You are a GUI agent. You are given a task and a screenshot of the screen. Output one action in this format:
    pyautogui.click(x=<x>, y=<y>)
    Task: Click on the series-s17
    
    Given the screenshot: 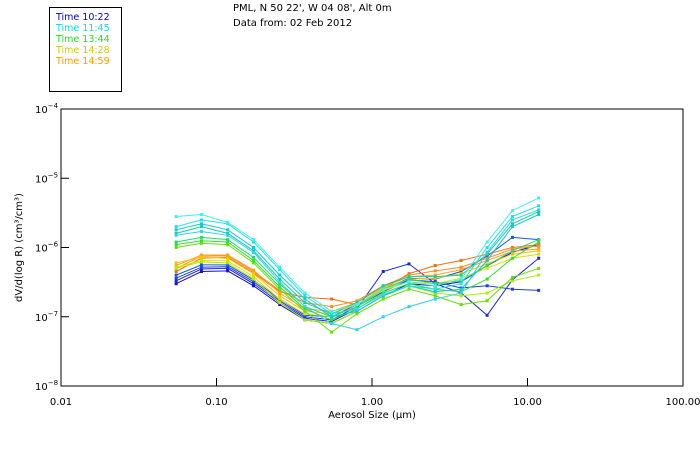 What is the action you would take?
    pyautogui.click(x=357, y=254)
    